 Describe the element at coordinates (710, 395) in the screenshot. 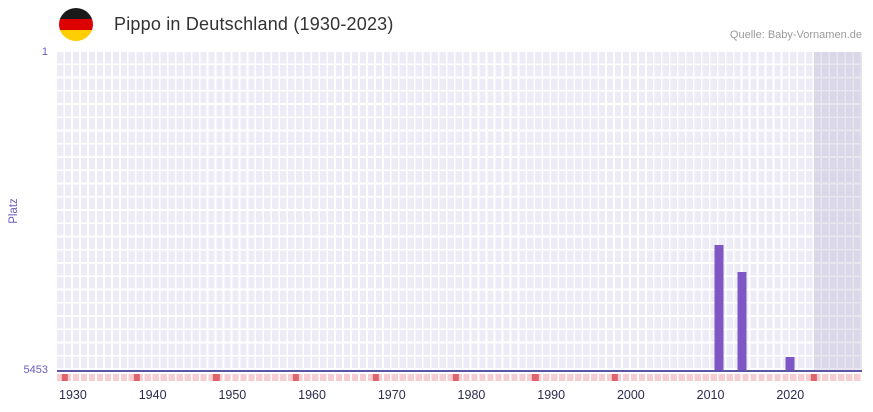

I see `x-tick-2010: 2010` at that location.